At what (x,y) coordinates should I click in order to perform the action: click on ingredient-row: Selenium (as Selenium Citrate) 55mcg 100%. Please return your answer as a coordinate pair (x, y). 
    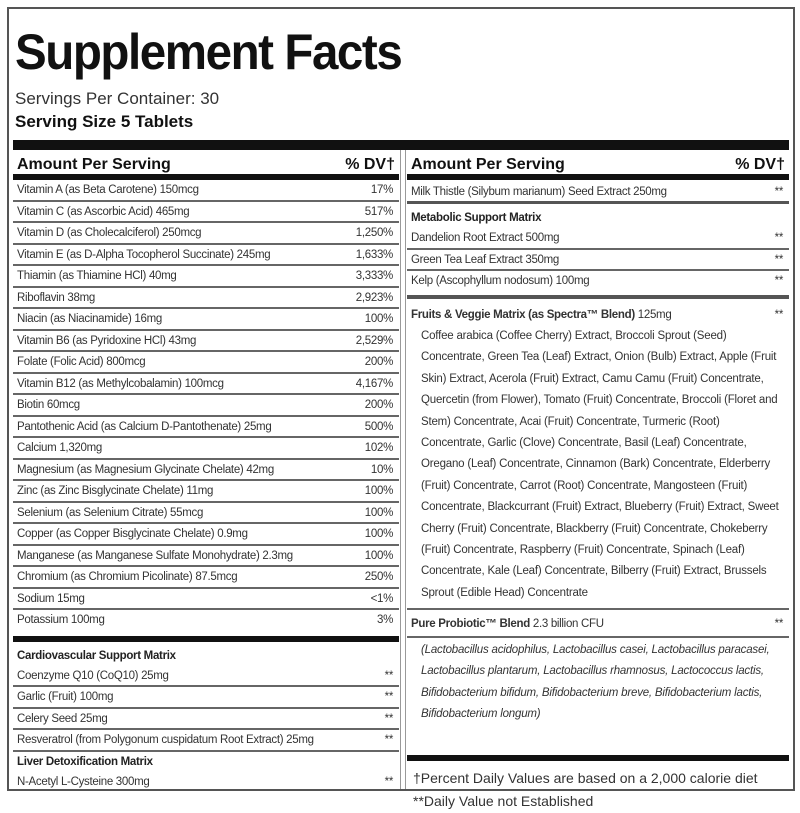
    Looking at the image, I should click on (206, 513).